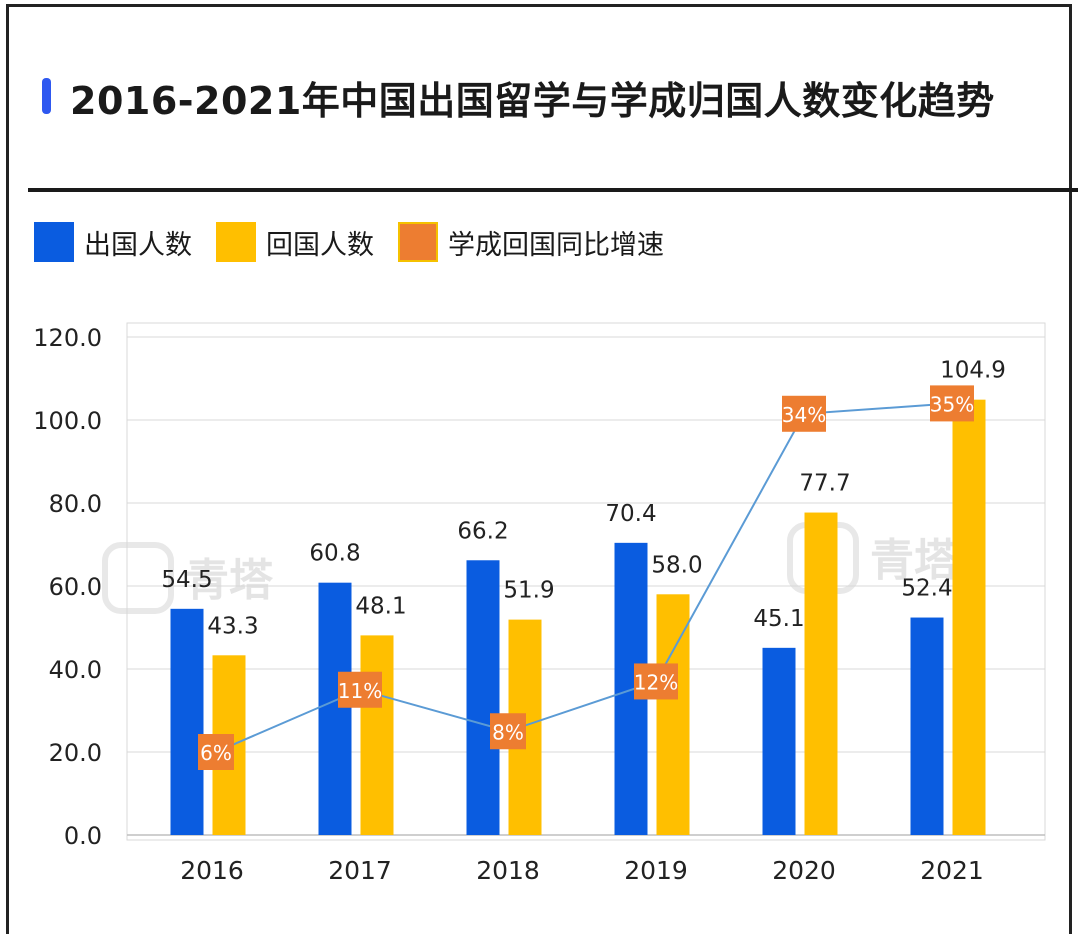 The width and height of the screenshot is (1080, 934). I want to click on data-label-returnee-2020: 77.7, so click(824, 484).